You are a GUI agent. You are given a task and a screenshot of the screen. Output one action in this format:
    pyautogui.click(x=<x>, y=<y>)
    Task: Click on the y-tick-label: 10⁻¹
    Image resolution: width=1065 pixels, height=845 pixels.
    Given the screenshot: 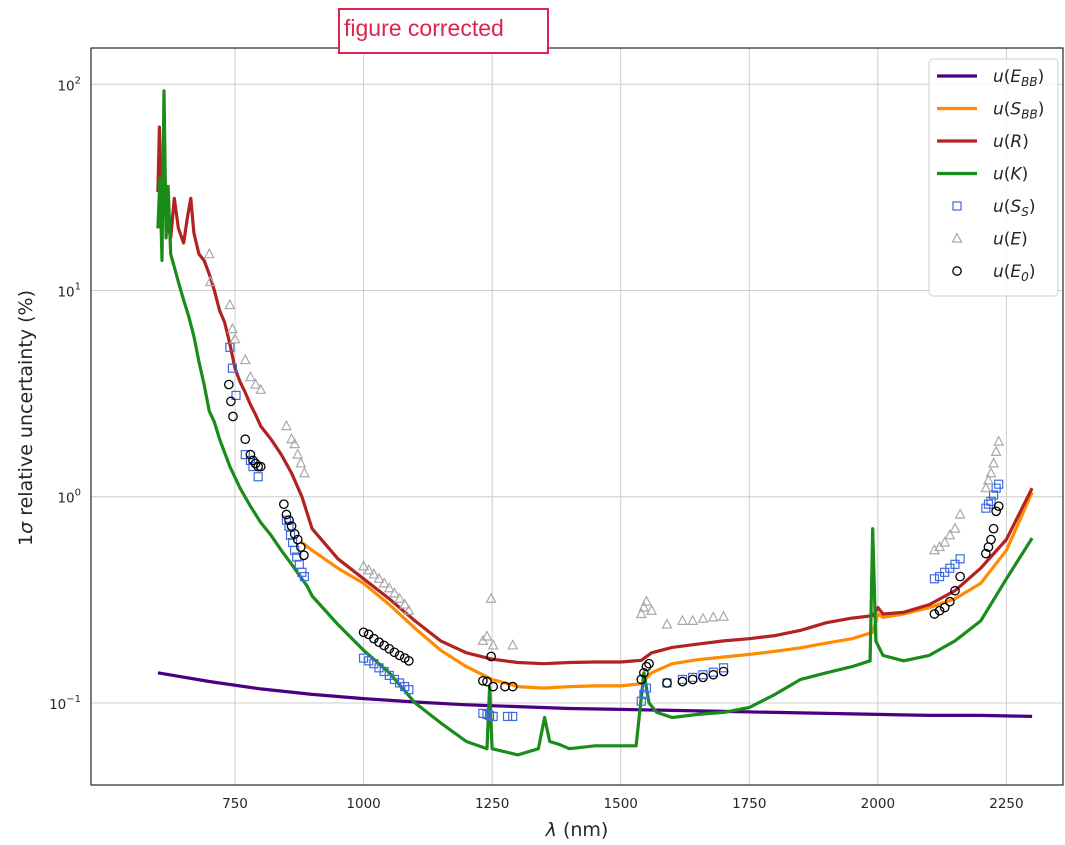 What is the action you would take?
    pyautogui.click(x=65, y=703)
    